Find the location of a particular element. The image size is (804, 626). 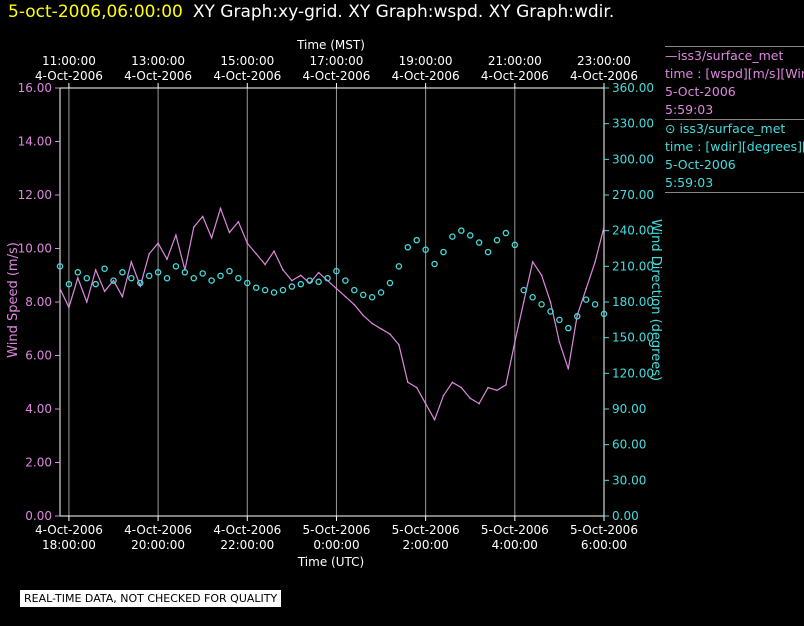

quality-disclaimer: REAL-TIME DATA, NOT CHECKED FOR QUALITY is located at coordinates (151, 598).